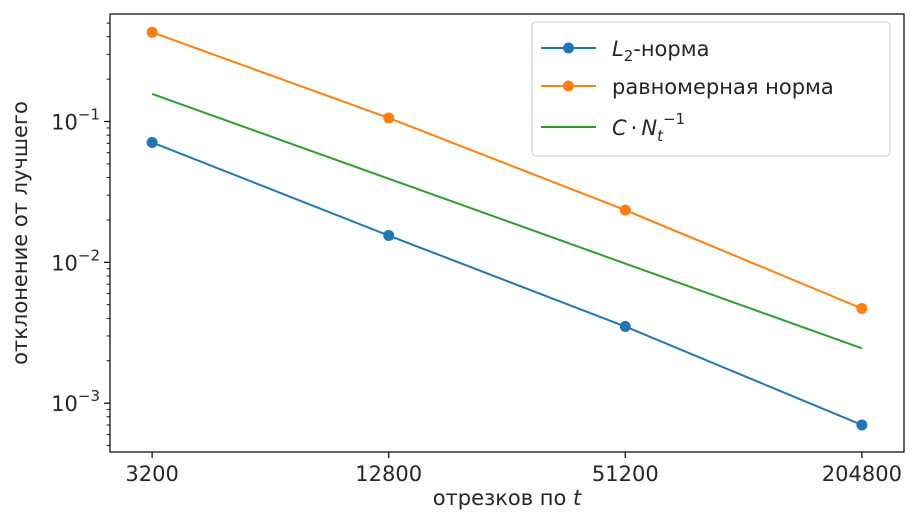 This screenshot has height=516, width=916. What do you see at coordinates (577, 498) in the screenshot?
I see `x-axis-label-var: t` at bounding box center [577, 498].